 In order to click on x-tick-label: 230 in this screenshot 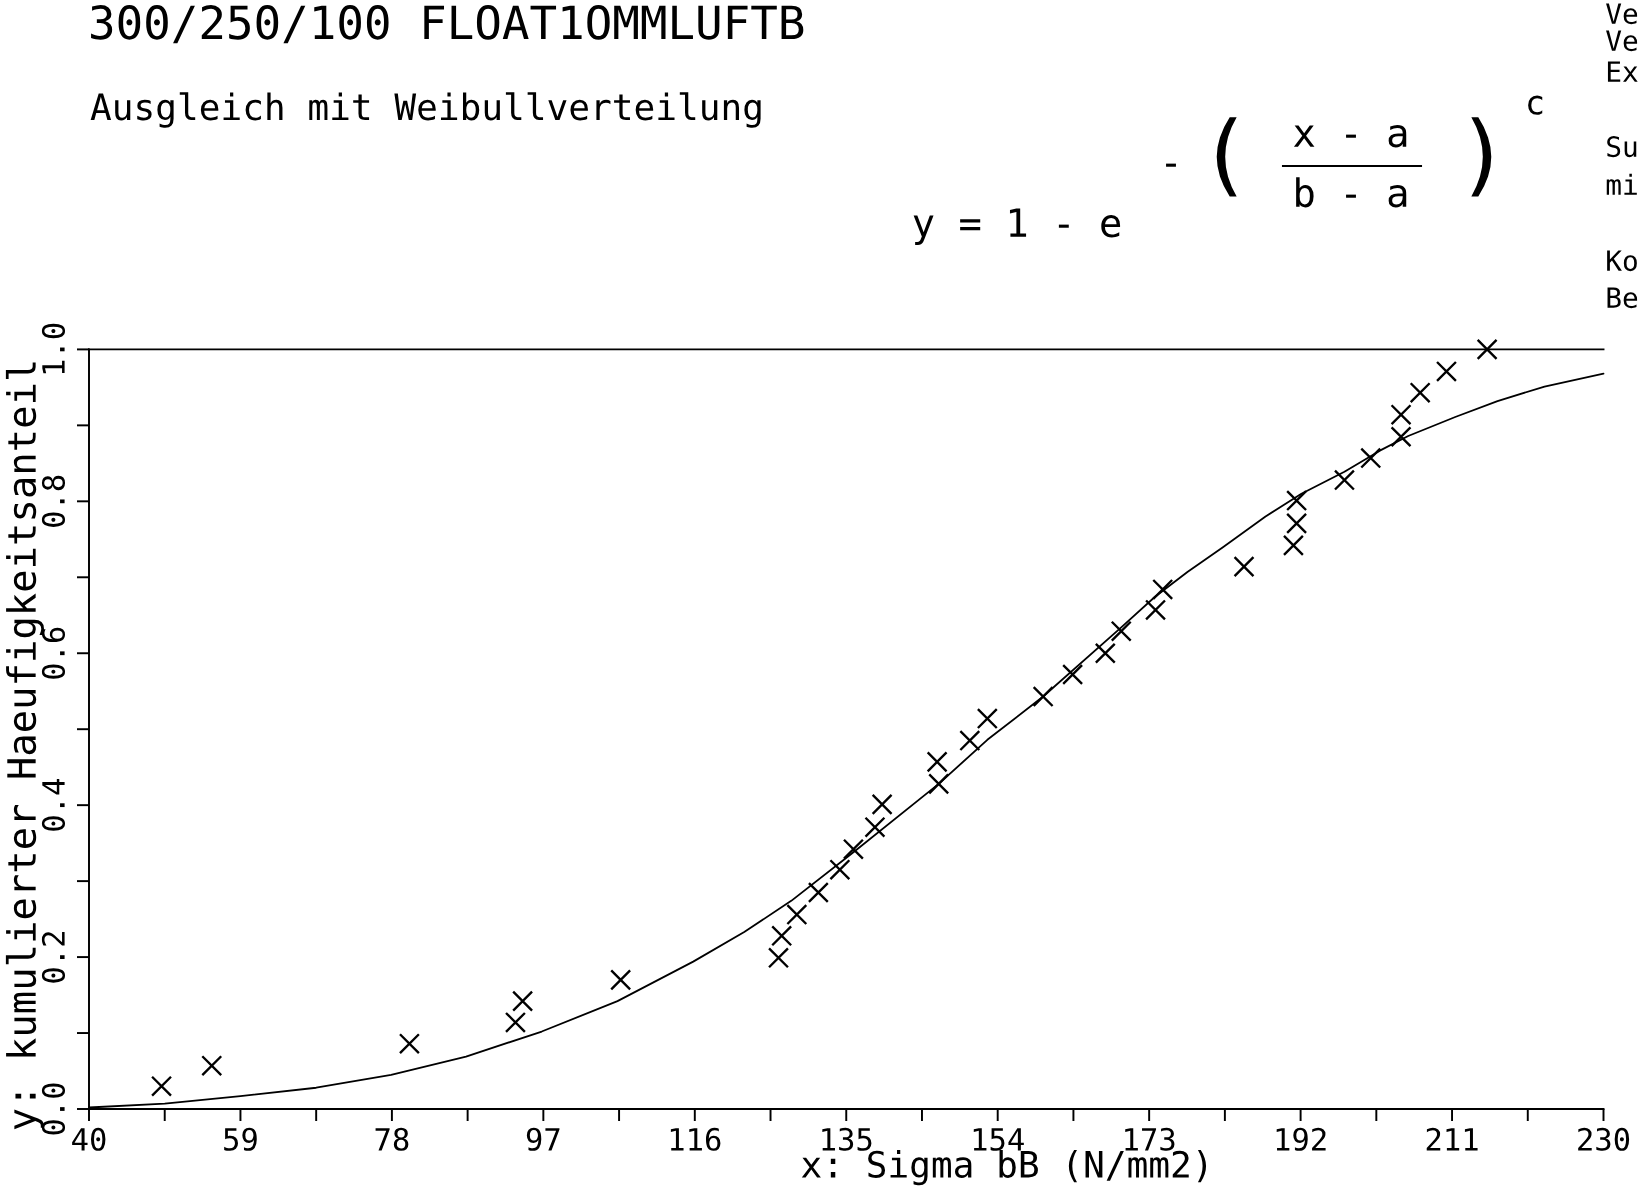, I will do `click(1604, 1139)`.